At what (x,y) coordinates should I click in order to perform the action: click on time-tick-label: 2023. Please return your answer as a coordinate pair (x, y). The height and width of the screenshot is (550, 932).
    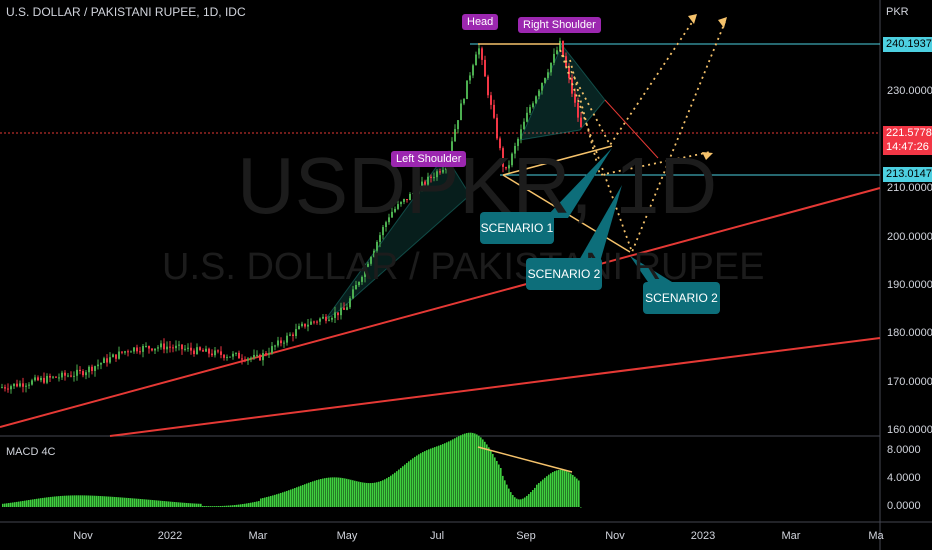
    Looking at the image, I should click on (703, 536).